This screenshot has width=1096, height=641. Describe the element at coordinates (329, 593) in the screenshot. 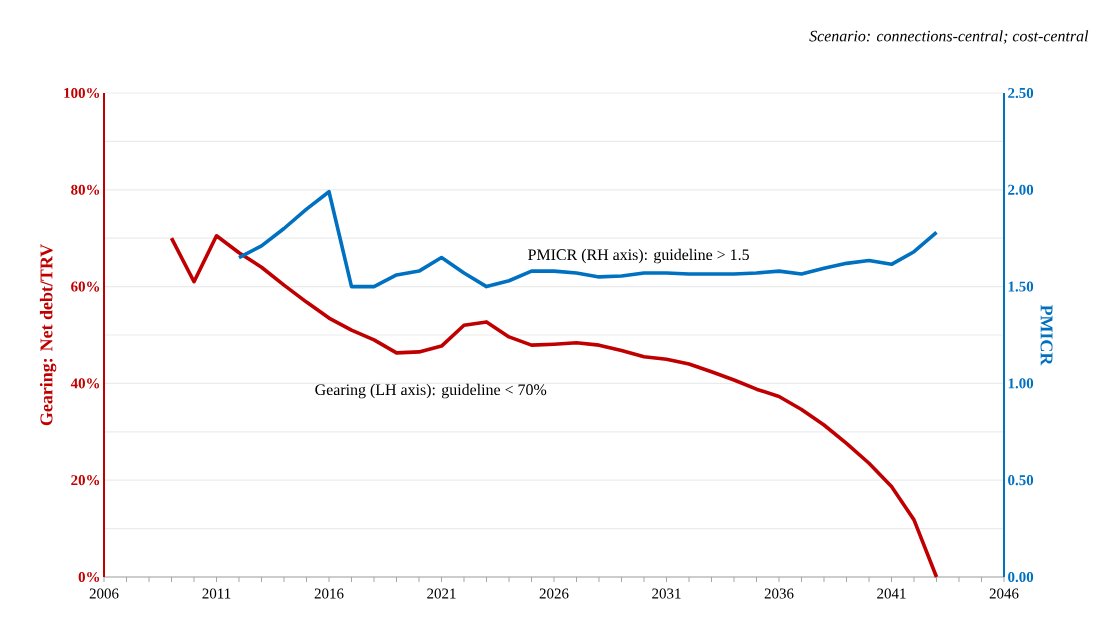

I see `x-tick-label: 2016` at that location.